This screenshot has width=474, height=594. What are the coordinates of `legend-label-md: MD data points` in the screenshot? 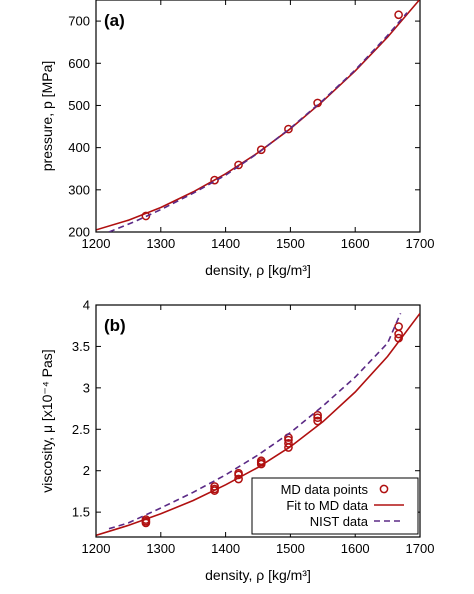 It's located at (325, 489).